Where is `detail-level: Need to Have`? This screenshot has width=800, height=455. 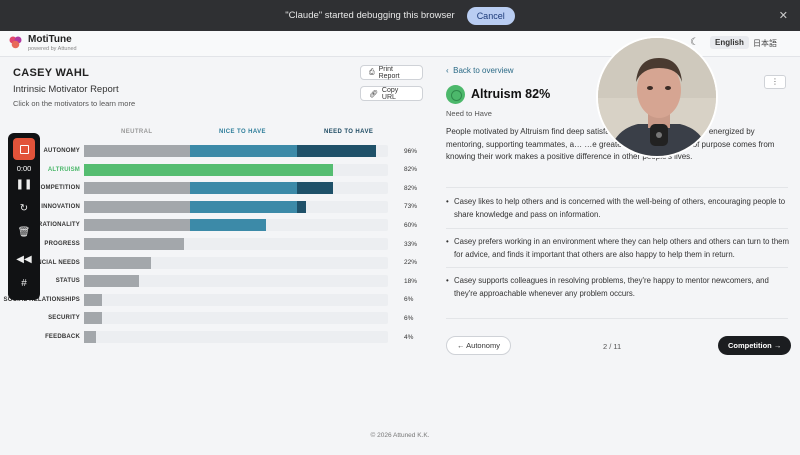 detail-level: Need to Have is located at coordinates (469, 113).